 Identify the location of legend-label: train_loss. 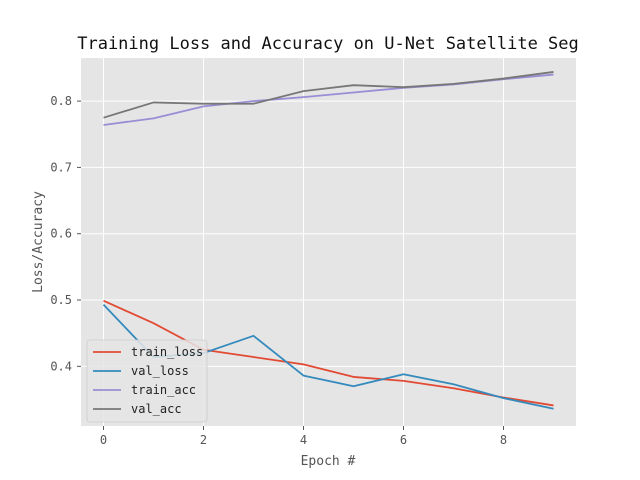
(167, 352).